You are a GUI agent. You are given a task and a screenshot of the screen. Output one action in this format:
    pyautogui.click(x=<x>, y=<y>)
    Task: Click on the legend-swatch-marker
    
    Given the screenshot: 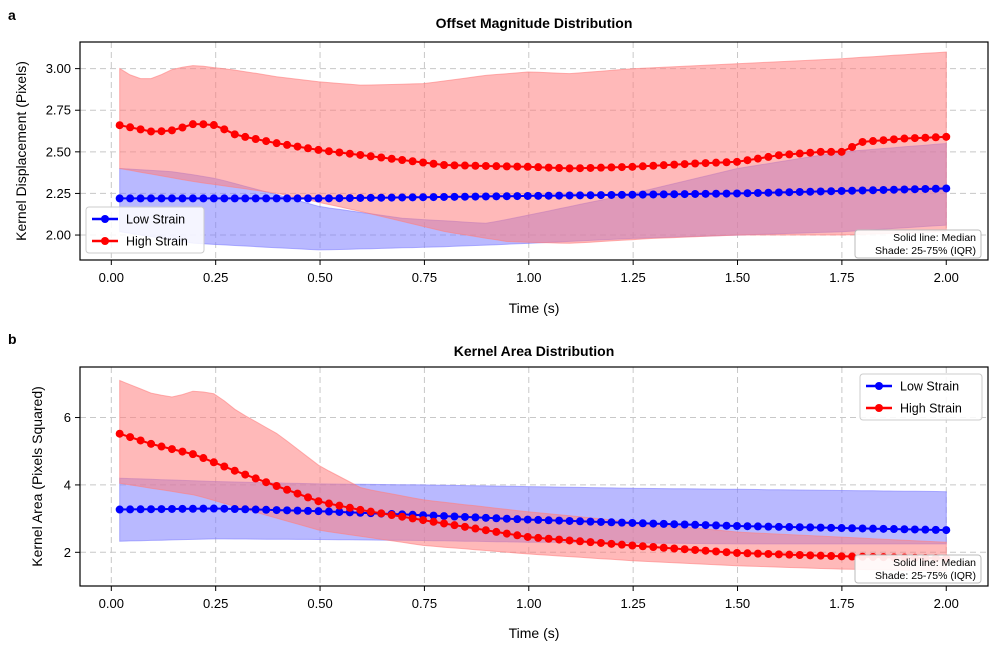 What is the action you would take?
    pyautogui.click(x=105, y=241)
    